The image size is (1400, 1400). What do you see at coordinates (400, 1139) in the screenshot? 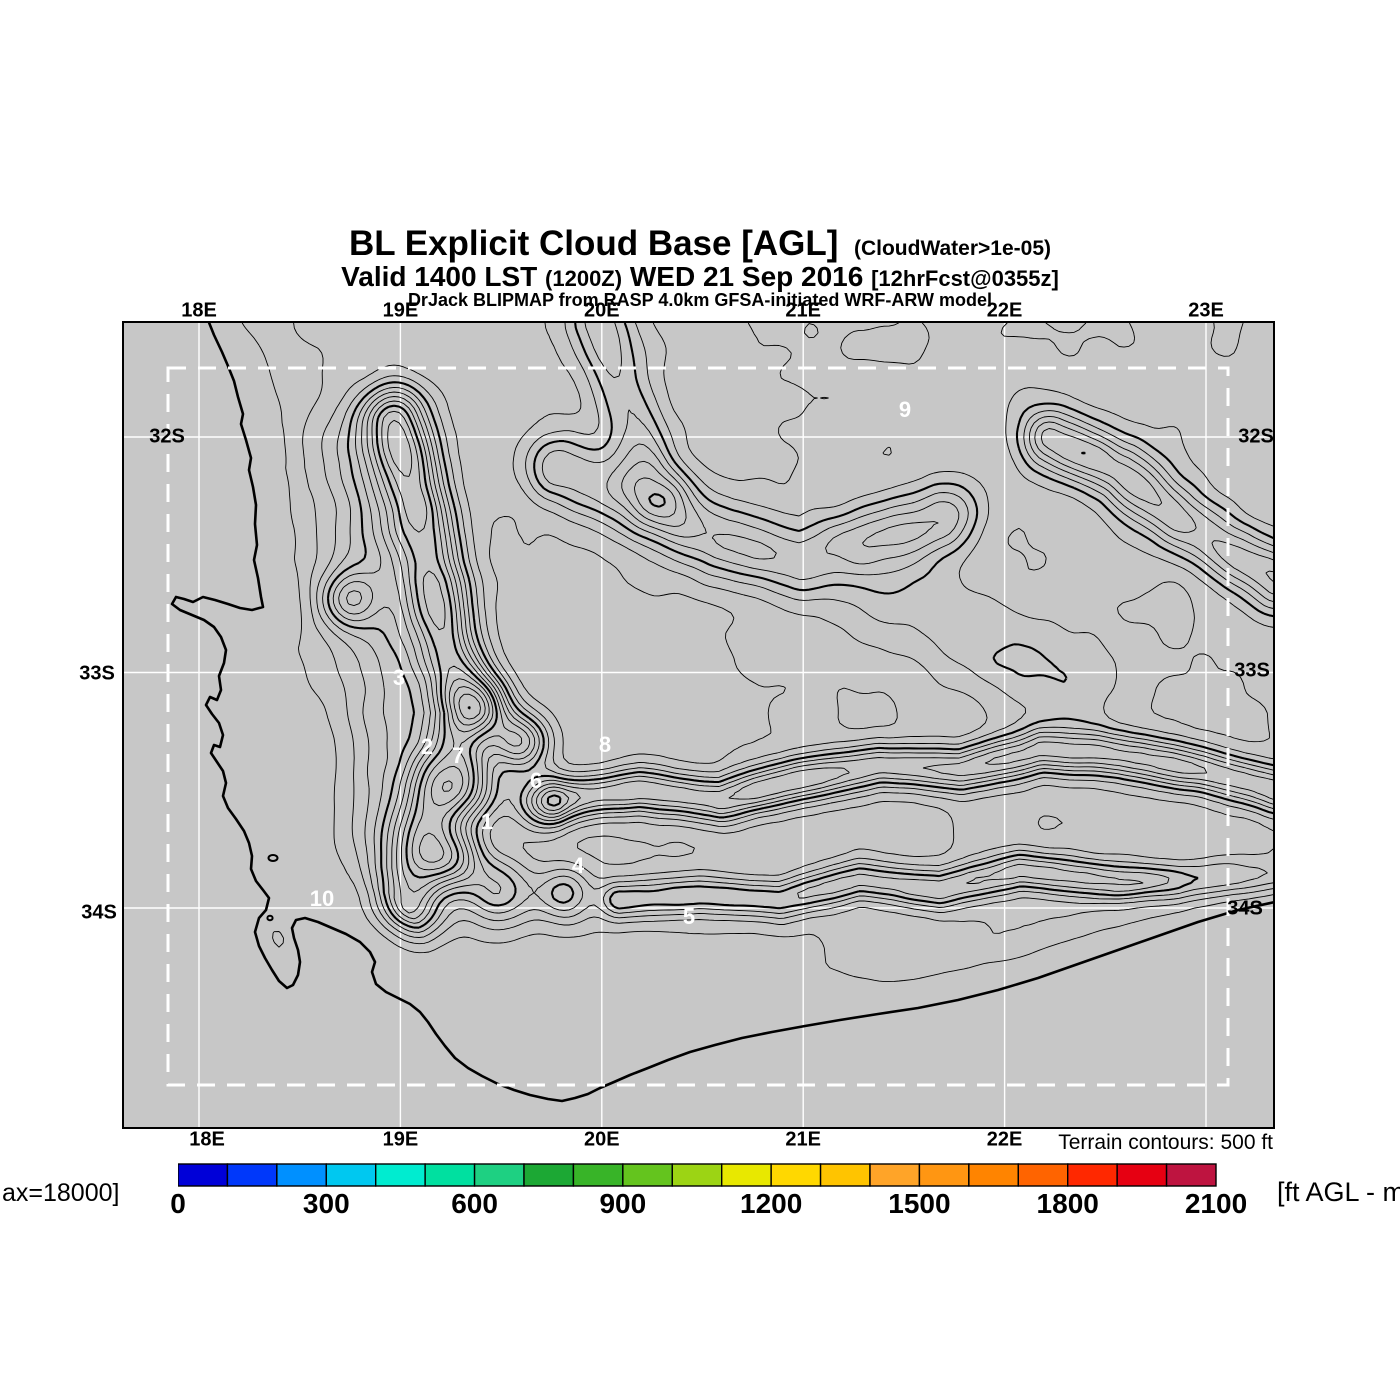
I see `bottom-lon-label-19E: 19E` at bounding box center [400, 1139].